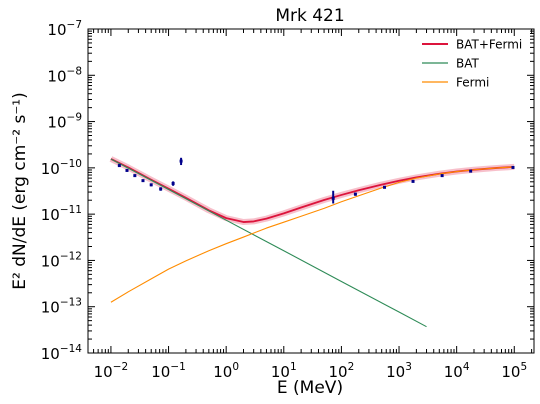  What do you see at coordinates (489, 45) in the screenshot?
I see `legend-label: BAT+Fermi` at bounding box center [489, 45].